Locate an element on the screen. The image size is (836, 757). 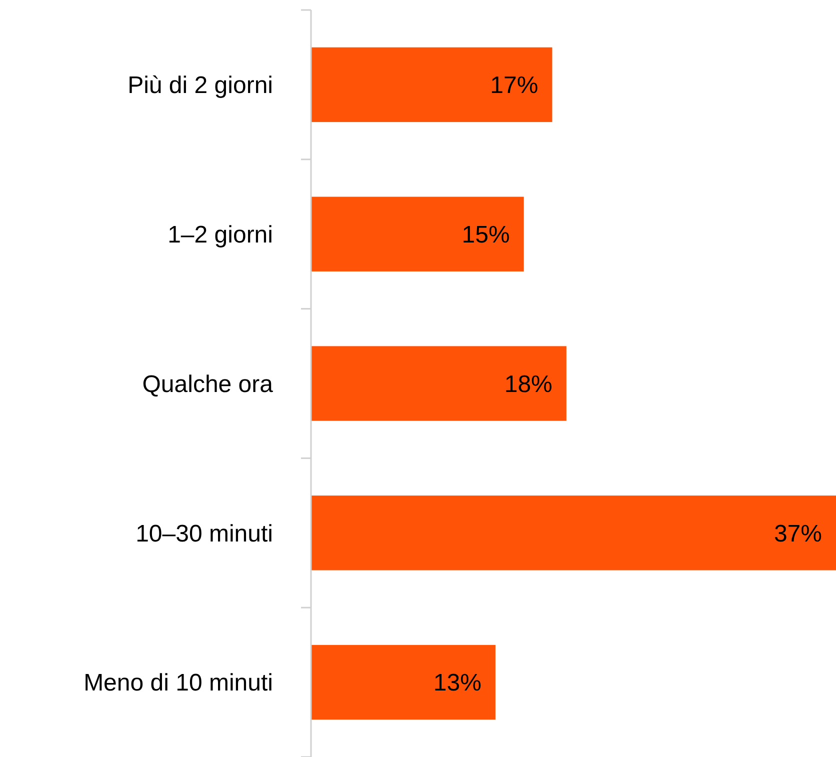
y-tick-label: 10–30 minuti is located at coordinates (204, 534).